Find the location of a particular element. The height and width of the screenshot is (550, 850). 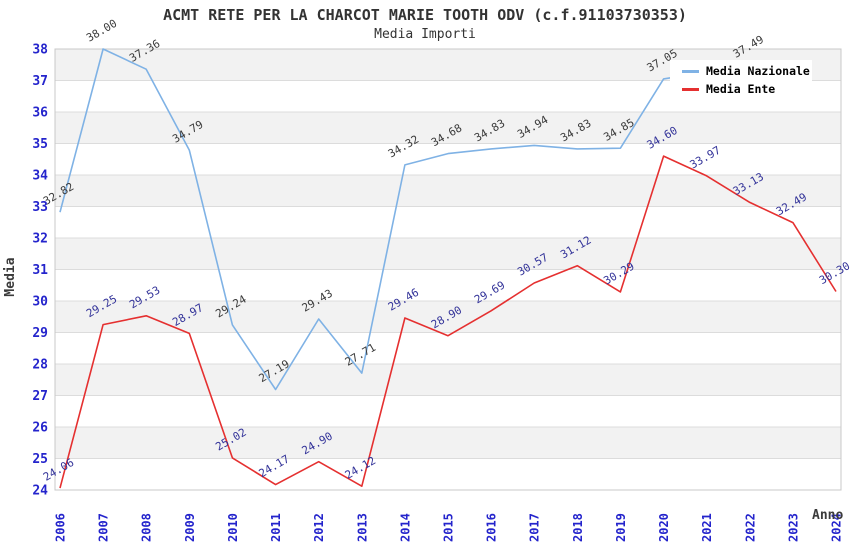

y-tick-label: 34 is located at coordinates (40, 176).